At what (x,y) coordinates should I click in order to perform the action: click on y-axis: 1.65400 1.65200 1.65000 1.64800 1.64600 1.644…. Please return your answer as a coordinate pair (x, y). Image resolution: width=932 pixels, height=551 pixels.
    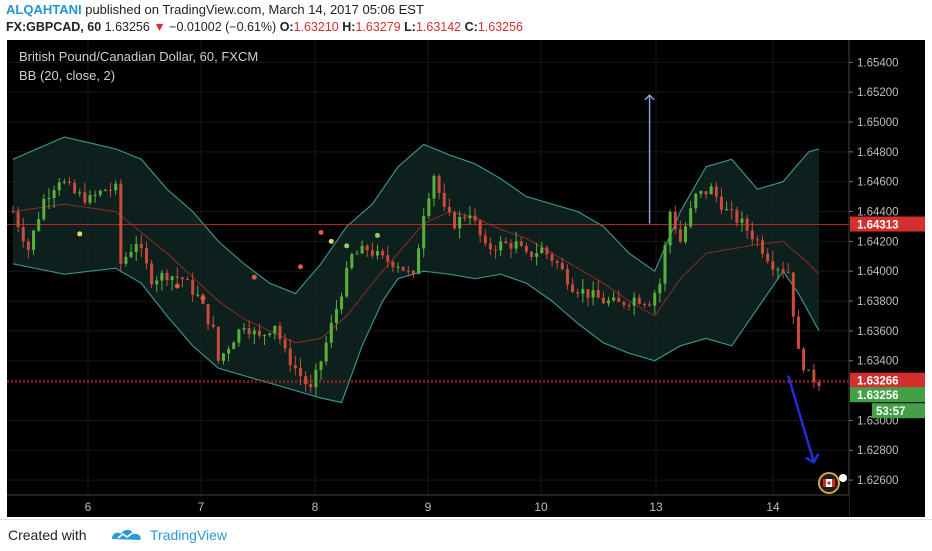
    Looking at the image, I should click on (886, 278).